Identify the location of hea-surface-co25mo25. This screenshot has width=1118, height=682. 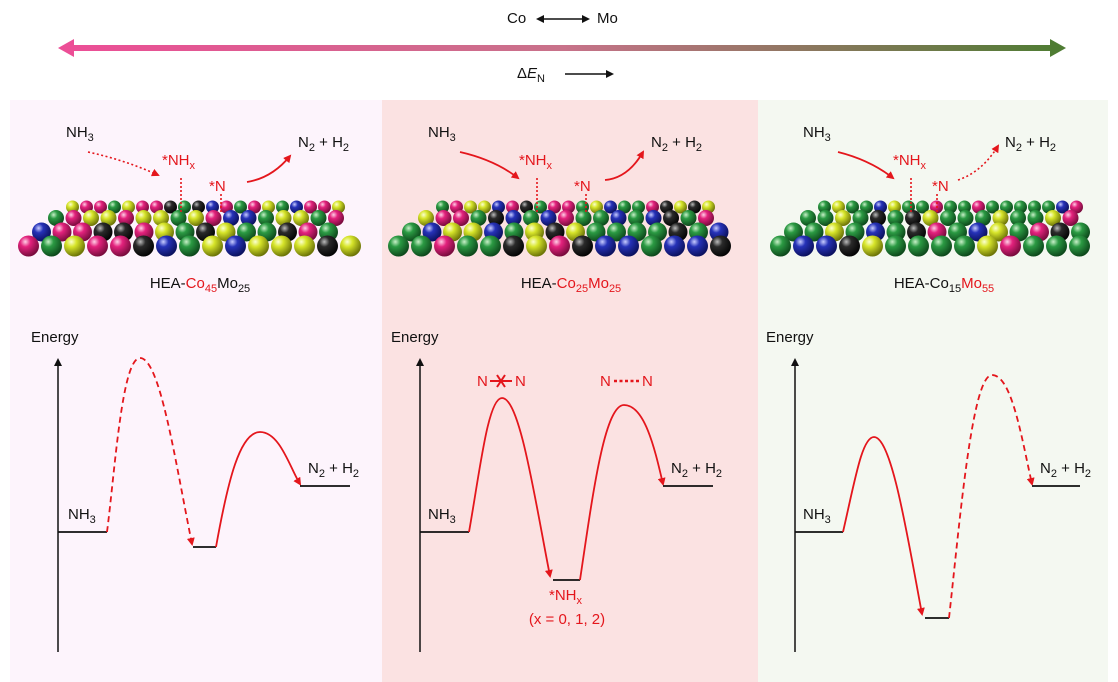
(559, 228).